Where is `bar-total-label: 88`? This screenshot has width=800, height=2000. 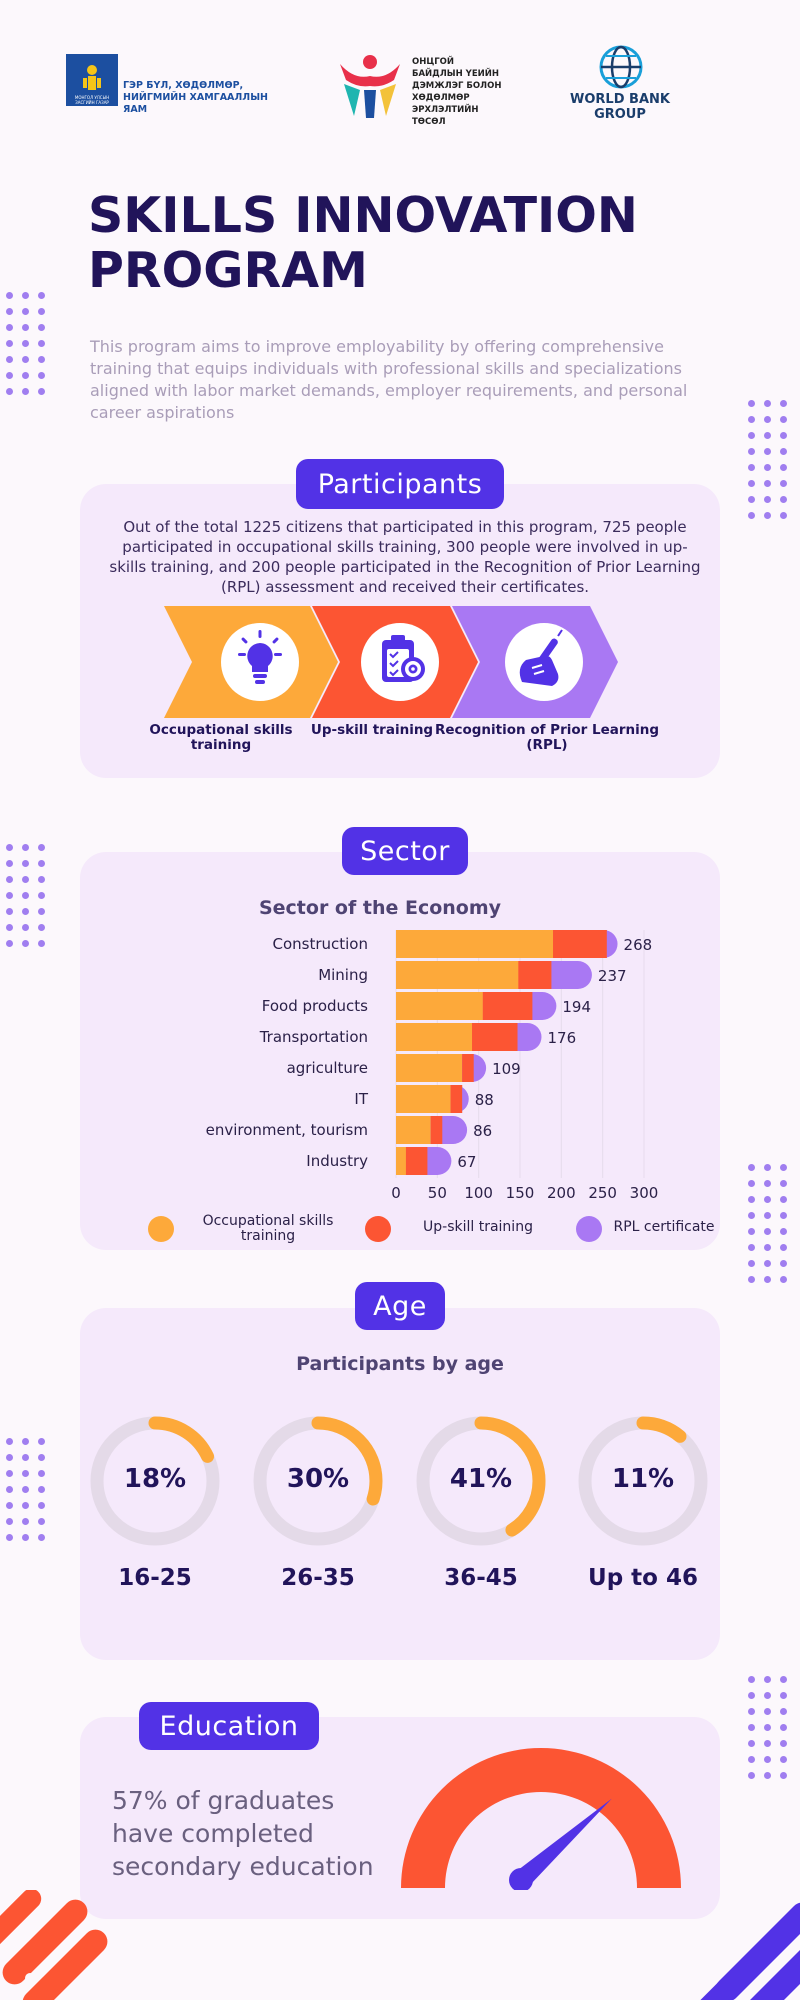
bar-total-label: 88 is located at coordinates (484, 1100).